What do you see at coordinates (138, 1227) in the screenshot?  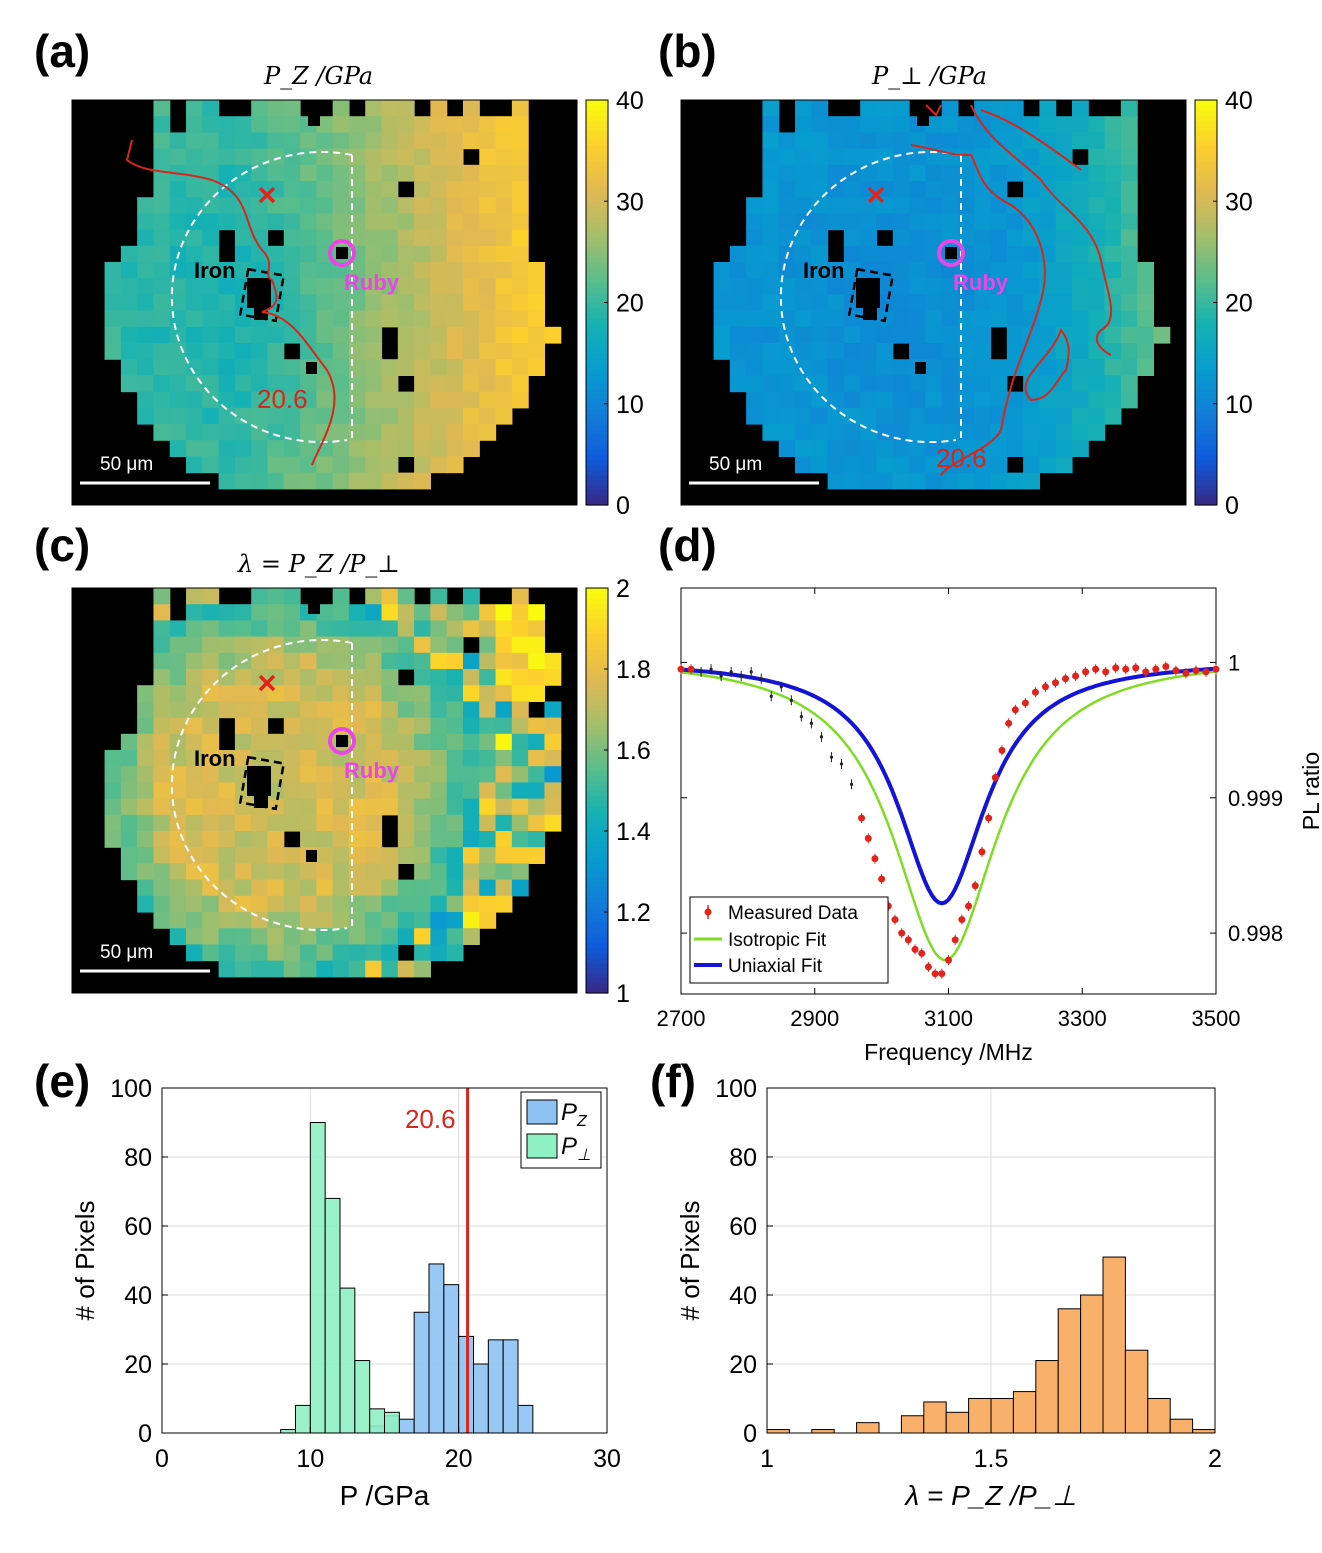 I see `y-tick-label: 60` at bounding box center [138, 1227].